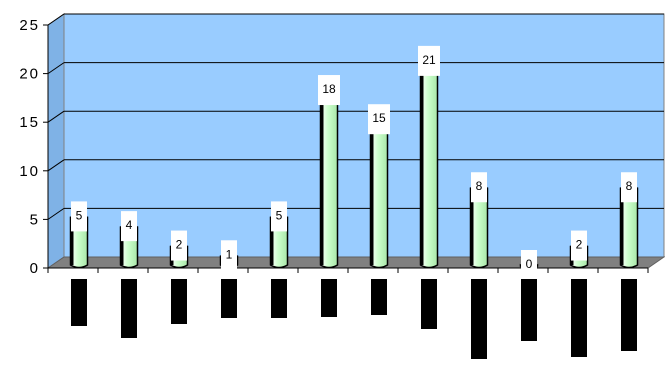 The width and height of the screenshot is (665, 365). What do you see at coordinates (29, 74) in the screenshot?
I see `y-tick-label: 20` at bounding box center [29, 74].